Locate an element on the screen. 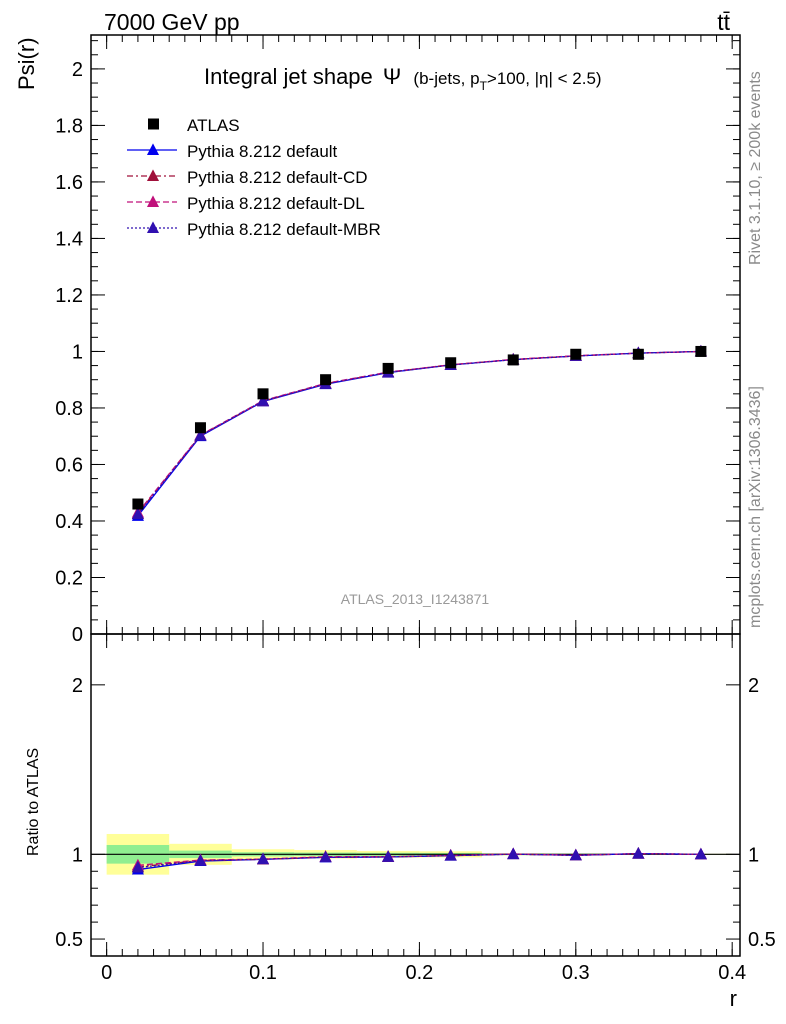 The image size is (786, 1024). chart-title-cuts: (b-jets, p is located at coordinates (446, 78).